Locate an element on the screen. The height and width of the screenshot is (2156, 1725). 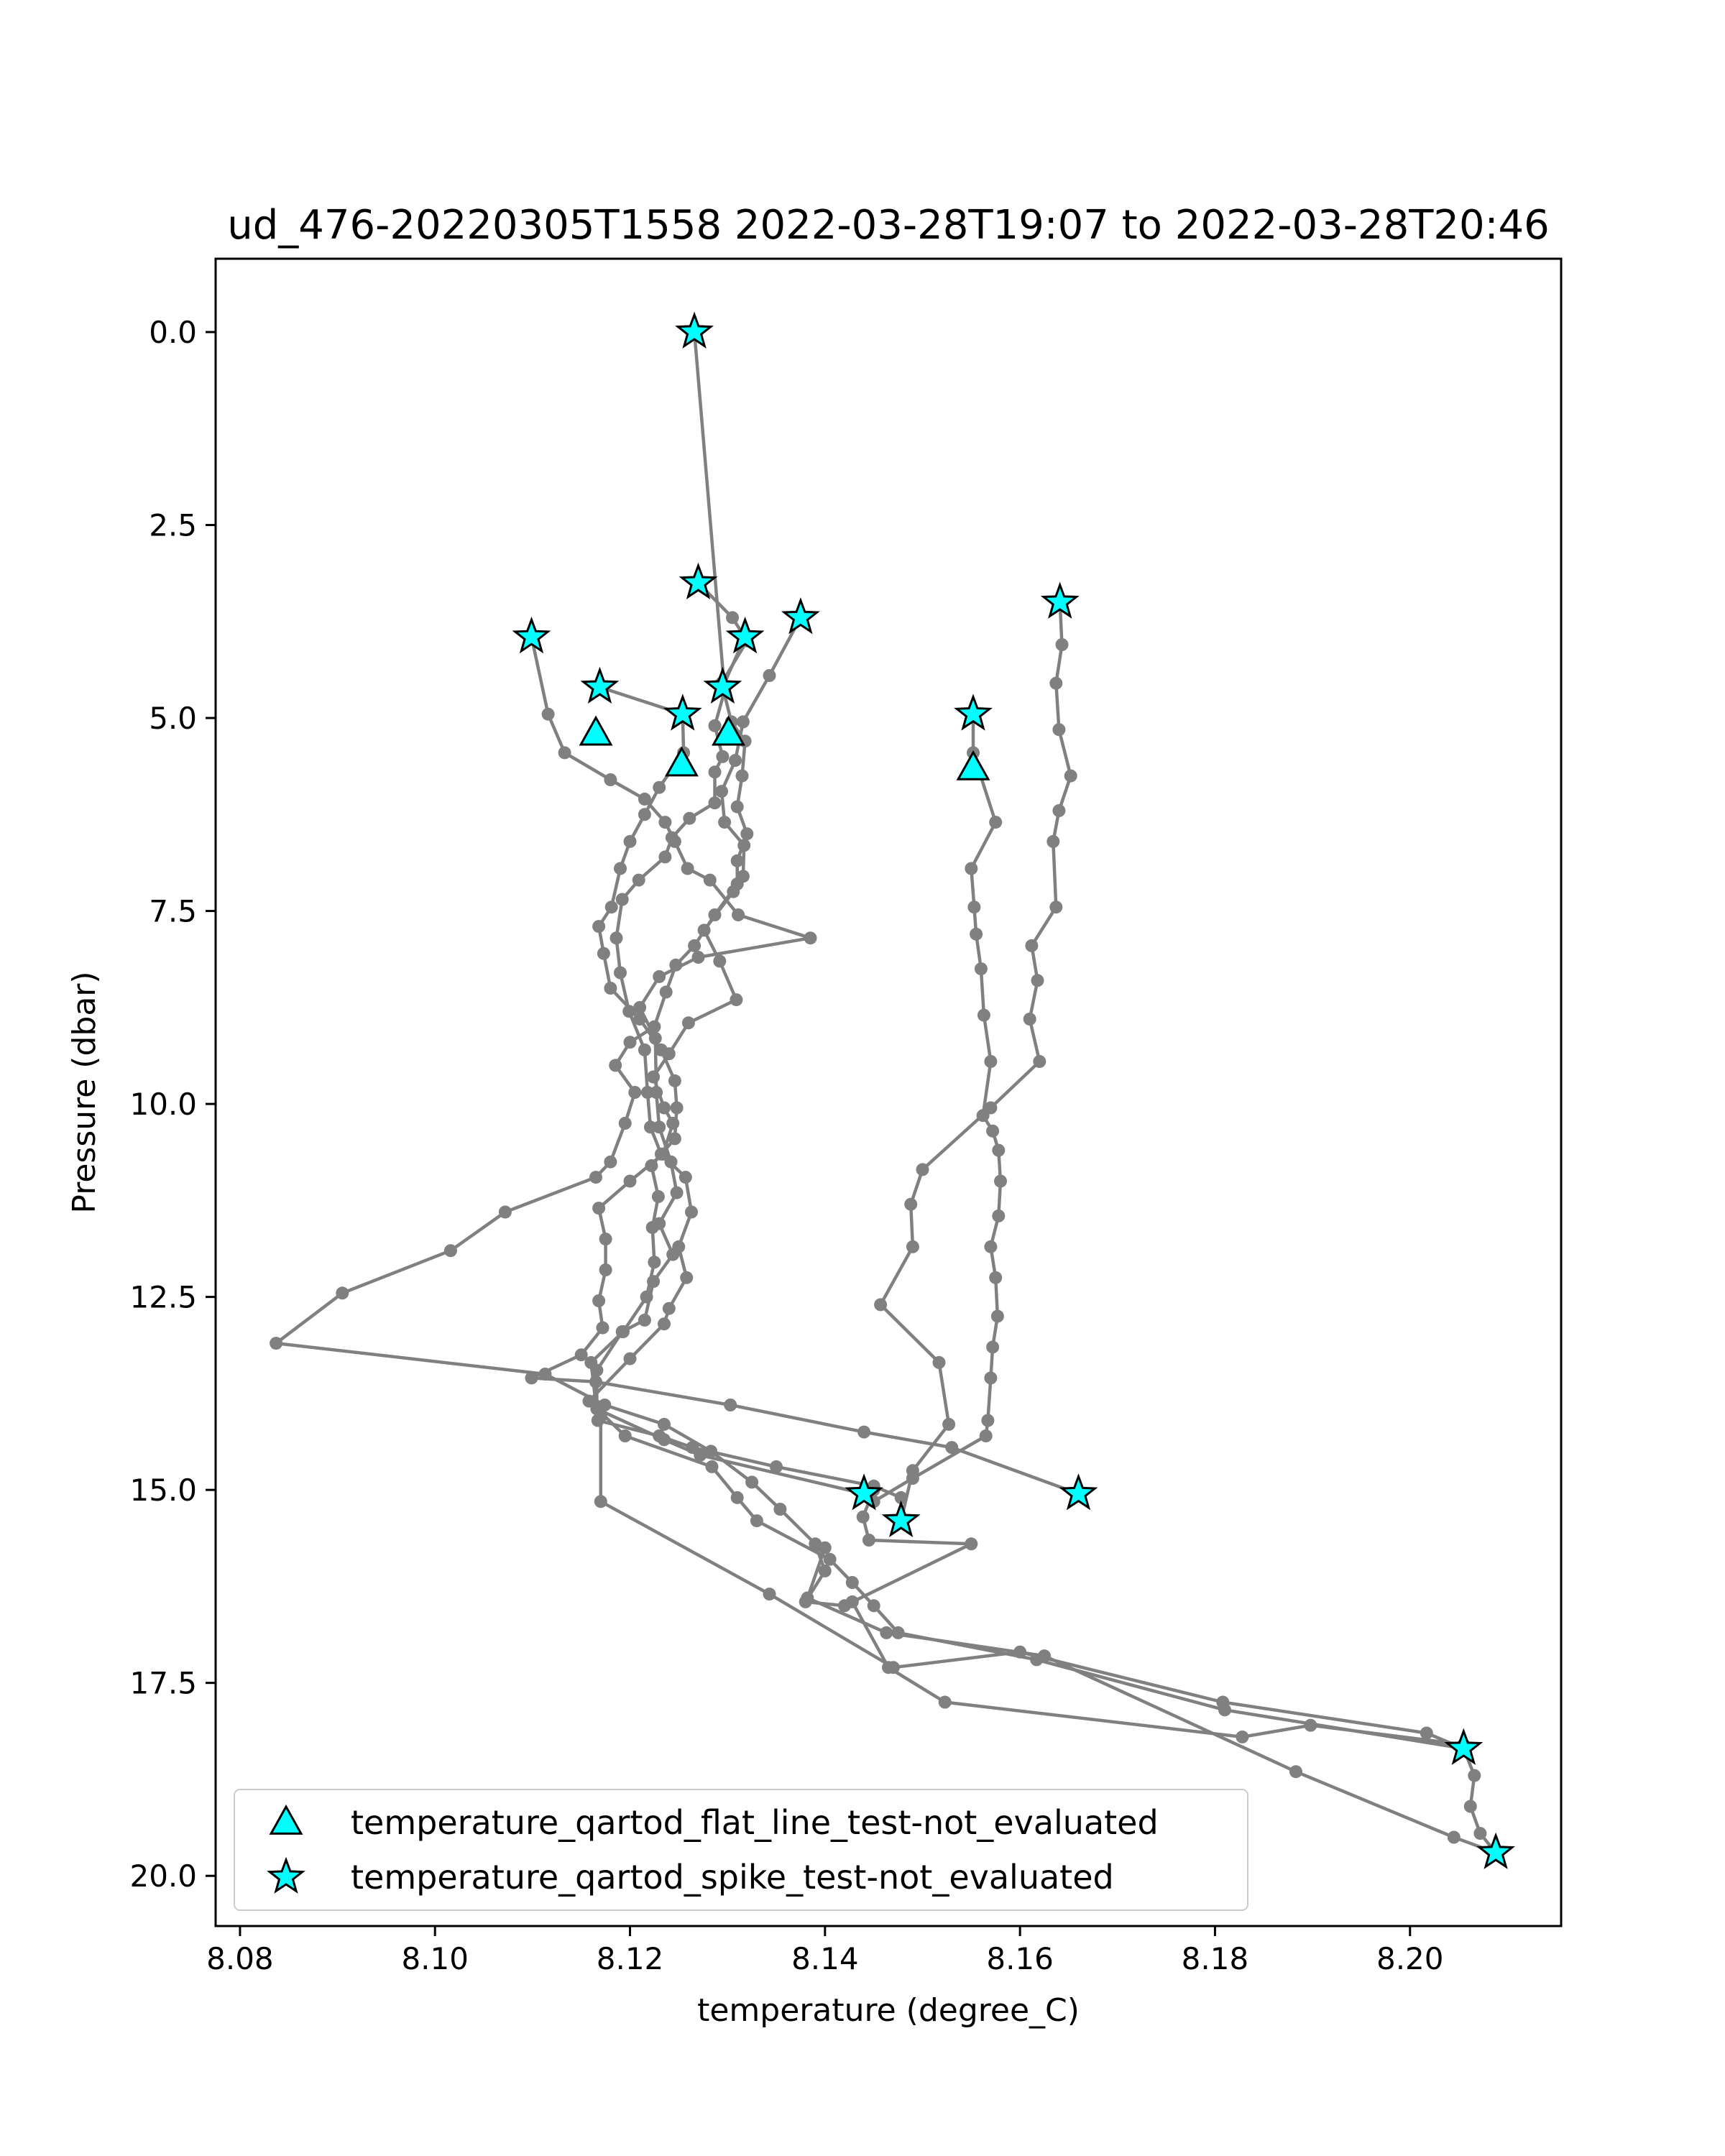
x-axis-label: temperature (degree_C) is located at coordinates (888, 2011).